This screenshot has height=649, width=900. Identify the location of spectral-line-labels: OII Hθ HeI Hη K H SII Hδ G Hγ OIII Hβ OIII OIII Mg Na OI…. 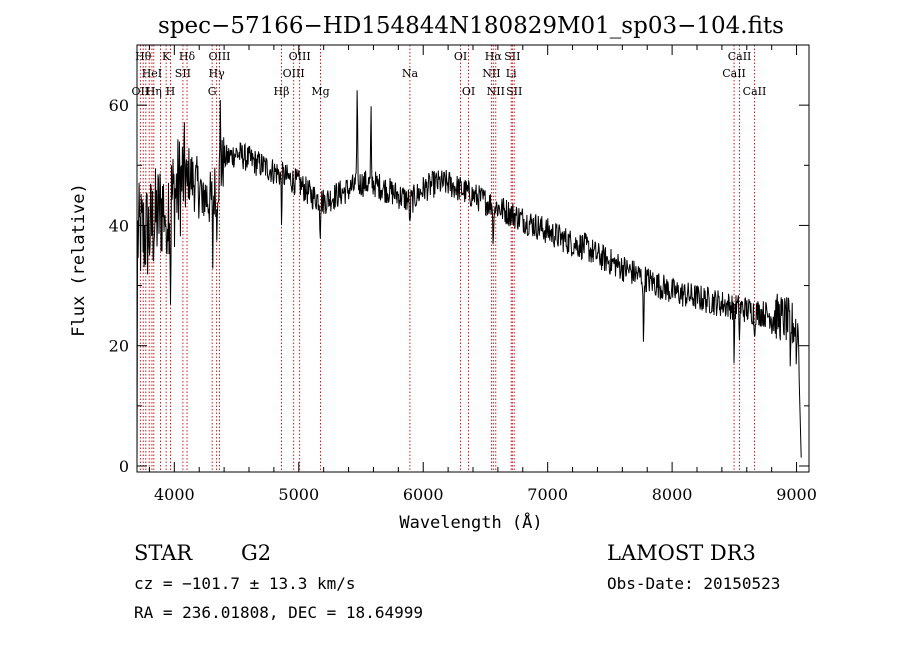
(449, 74).